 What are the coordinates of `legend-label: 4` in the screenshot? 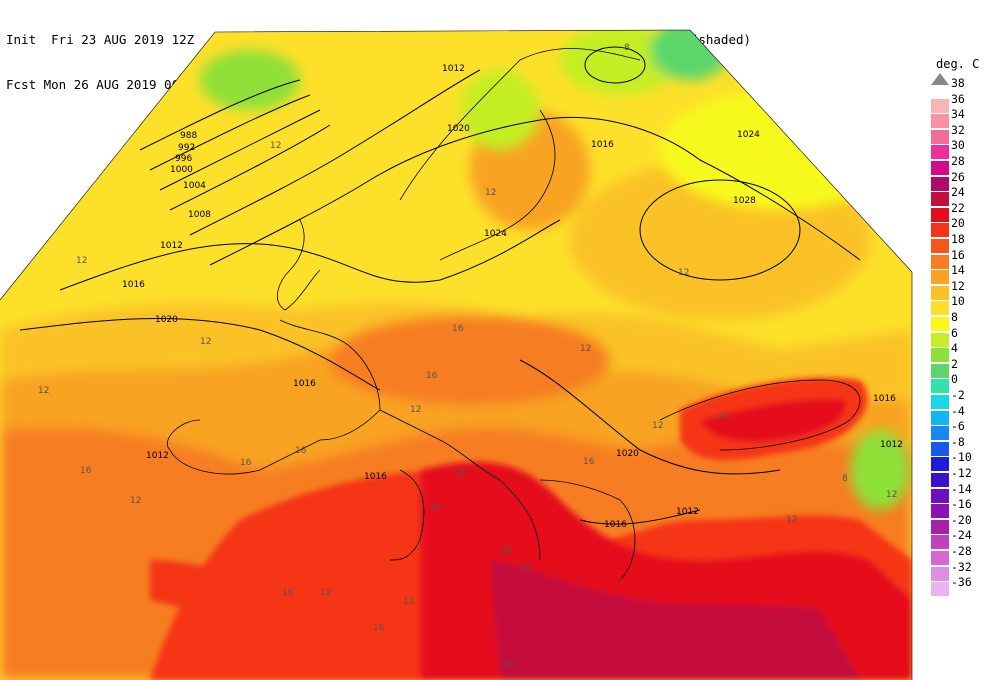 It's located at (954, 348).